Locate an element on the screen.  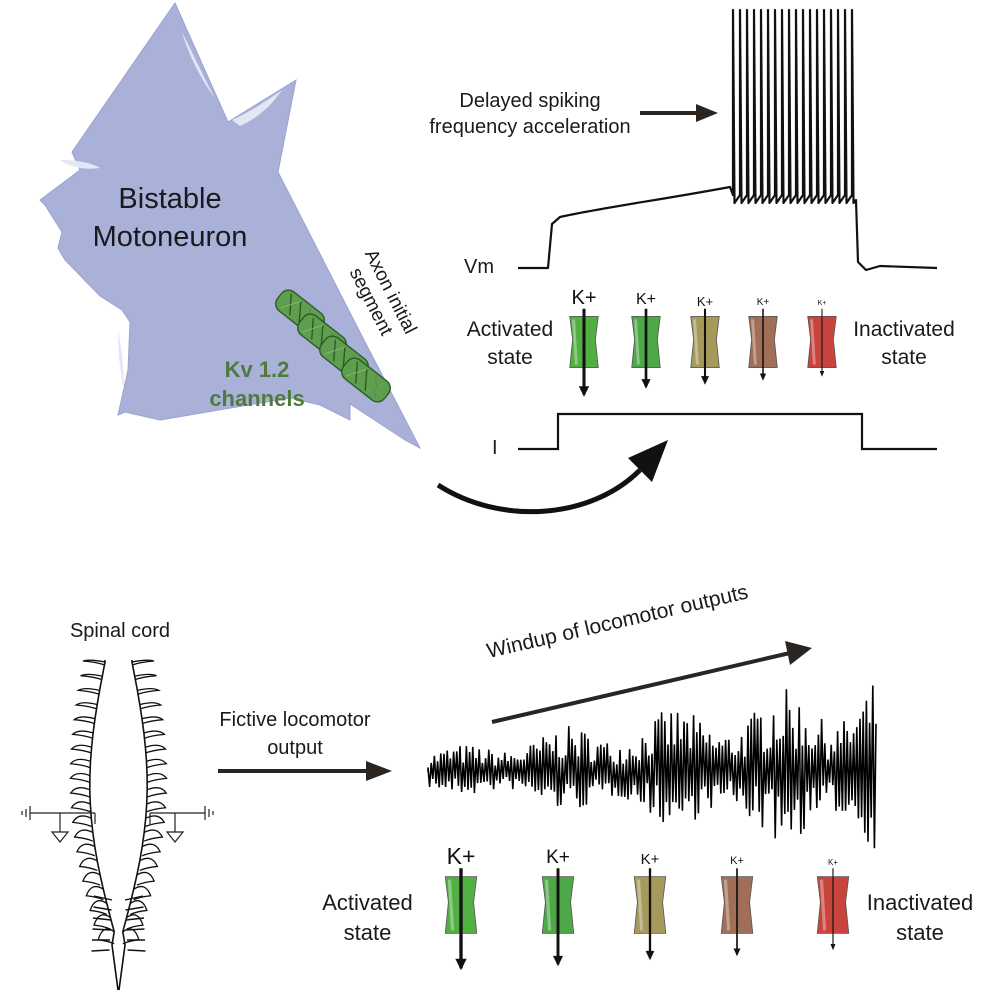
bottom-activated-line2: state is located at coordinates (367, 932).